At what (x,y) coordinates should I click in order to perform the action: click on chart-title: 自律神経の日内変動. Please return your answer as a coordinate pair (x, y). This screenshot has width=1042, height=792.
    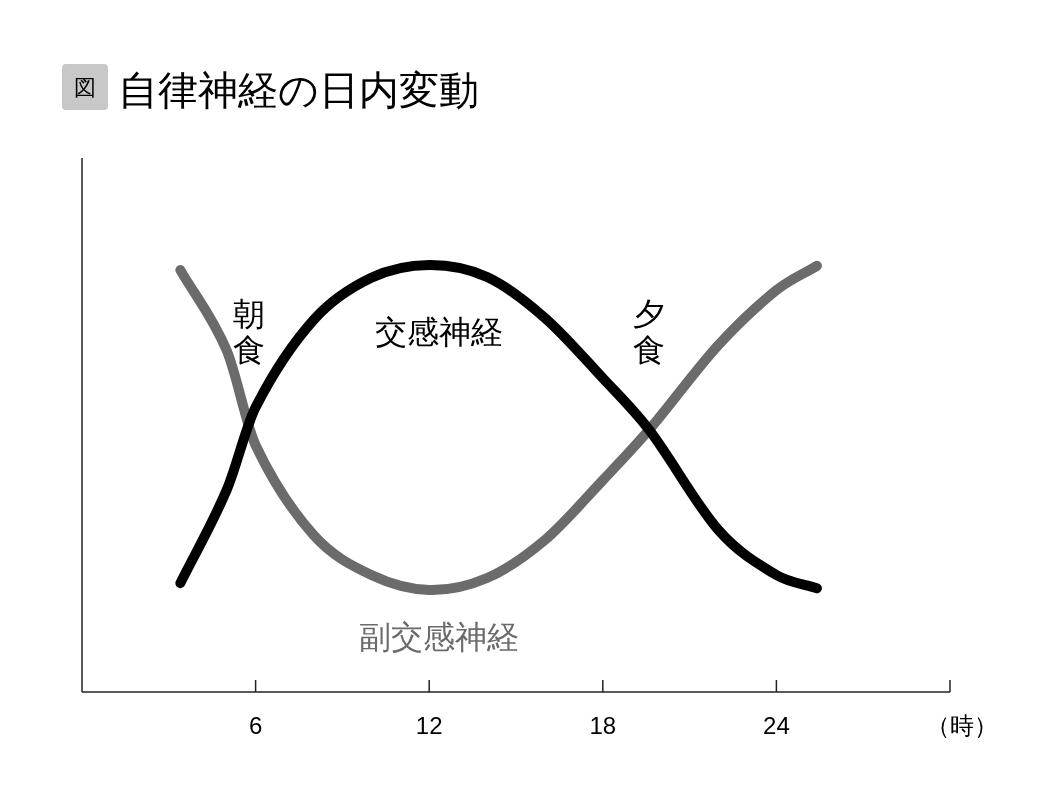
    Looking at the image, I should click on (298, 90).